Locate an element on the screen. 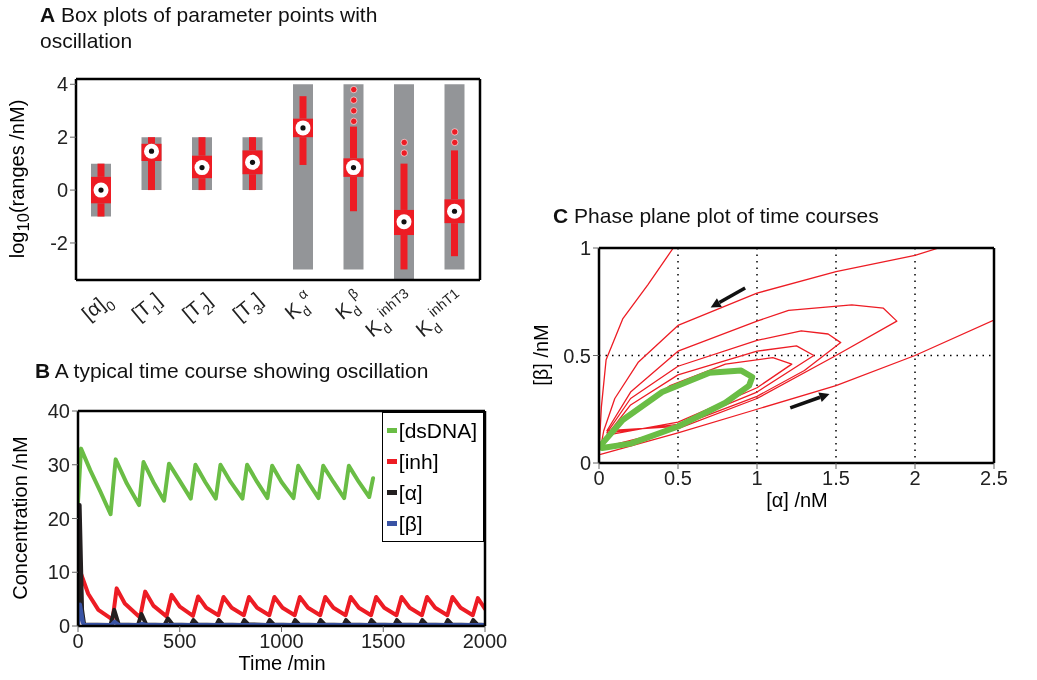 The width and height of the screenshot is (1037, 680). x-tick-label: 500 is located at coordinates (180, 641).